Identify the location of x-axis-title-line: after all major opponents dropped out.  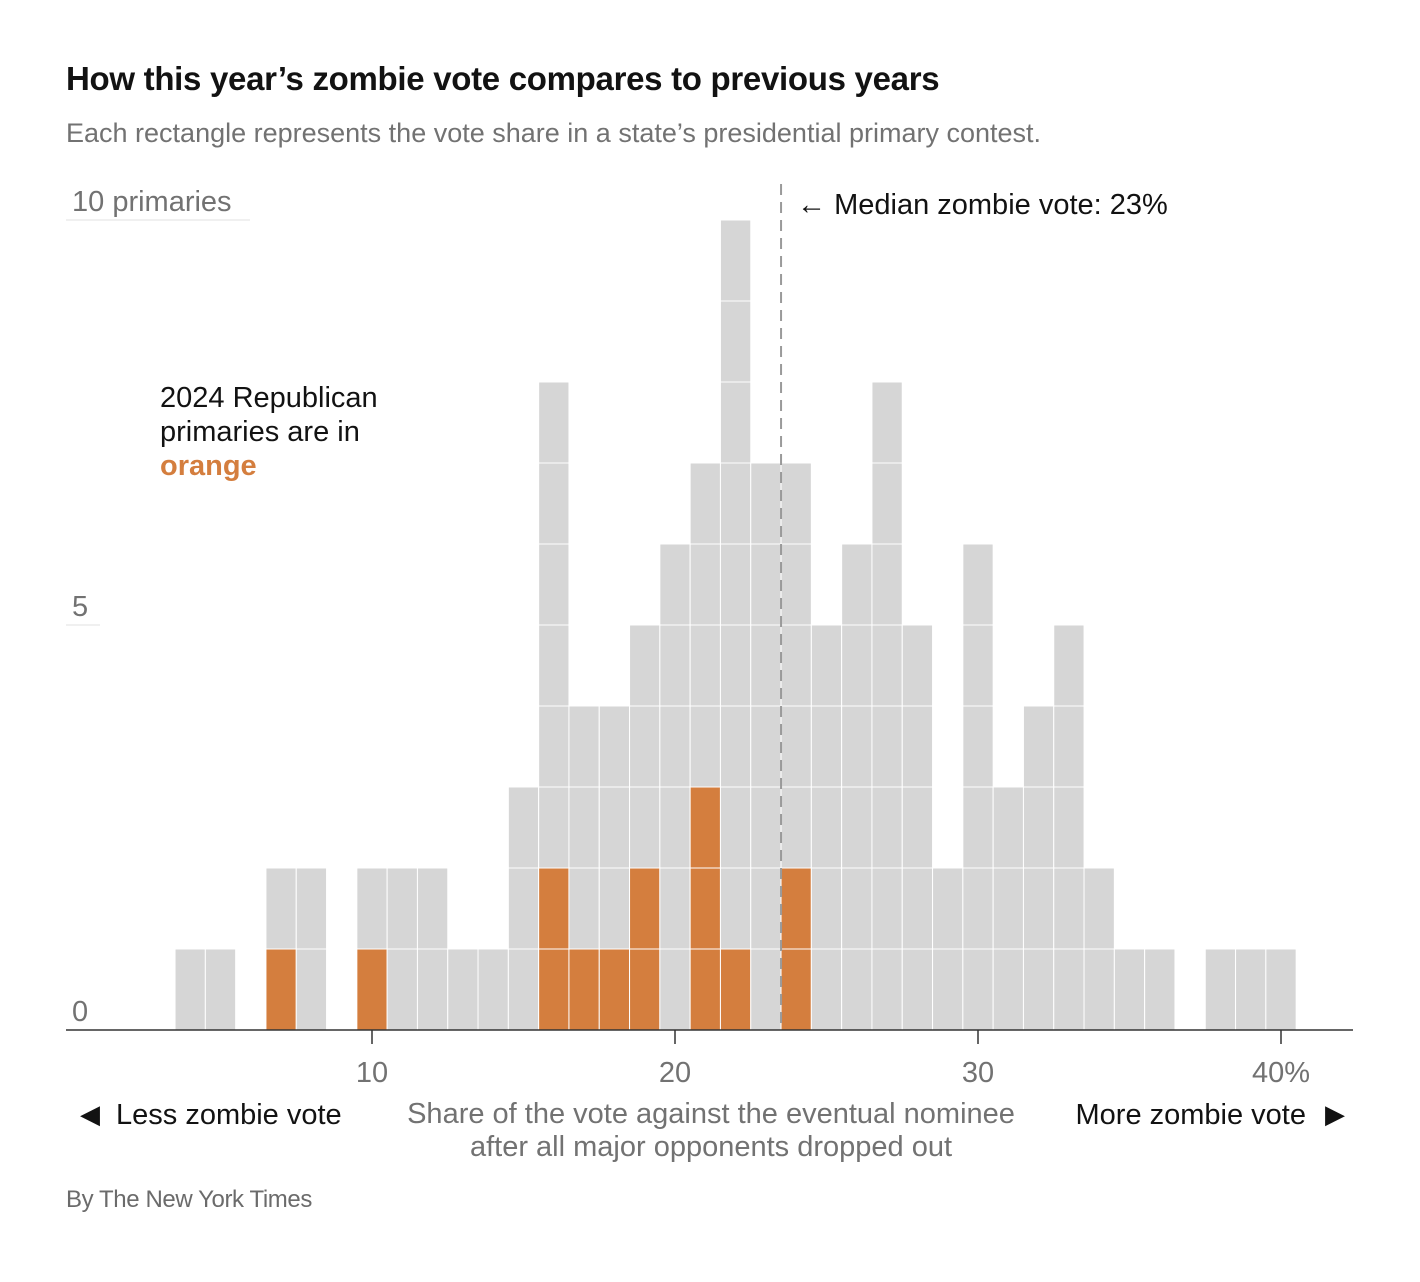
(711, 1147).